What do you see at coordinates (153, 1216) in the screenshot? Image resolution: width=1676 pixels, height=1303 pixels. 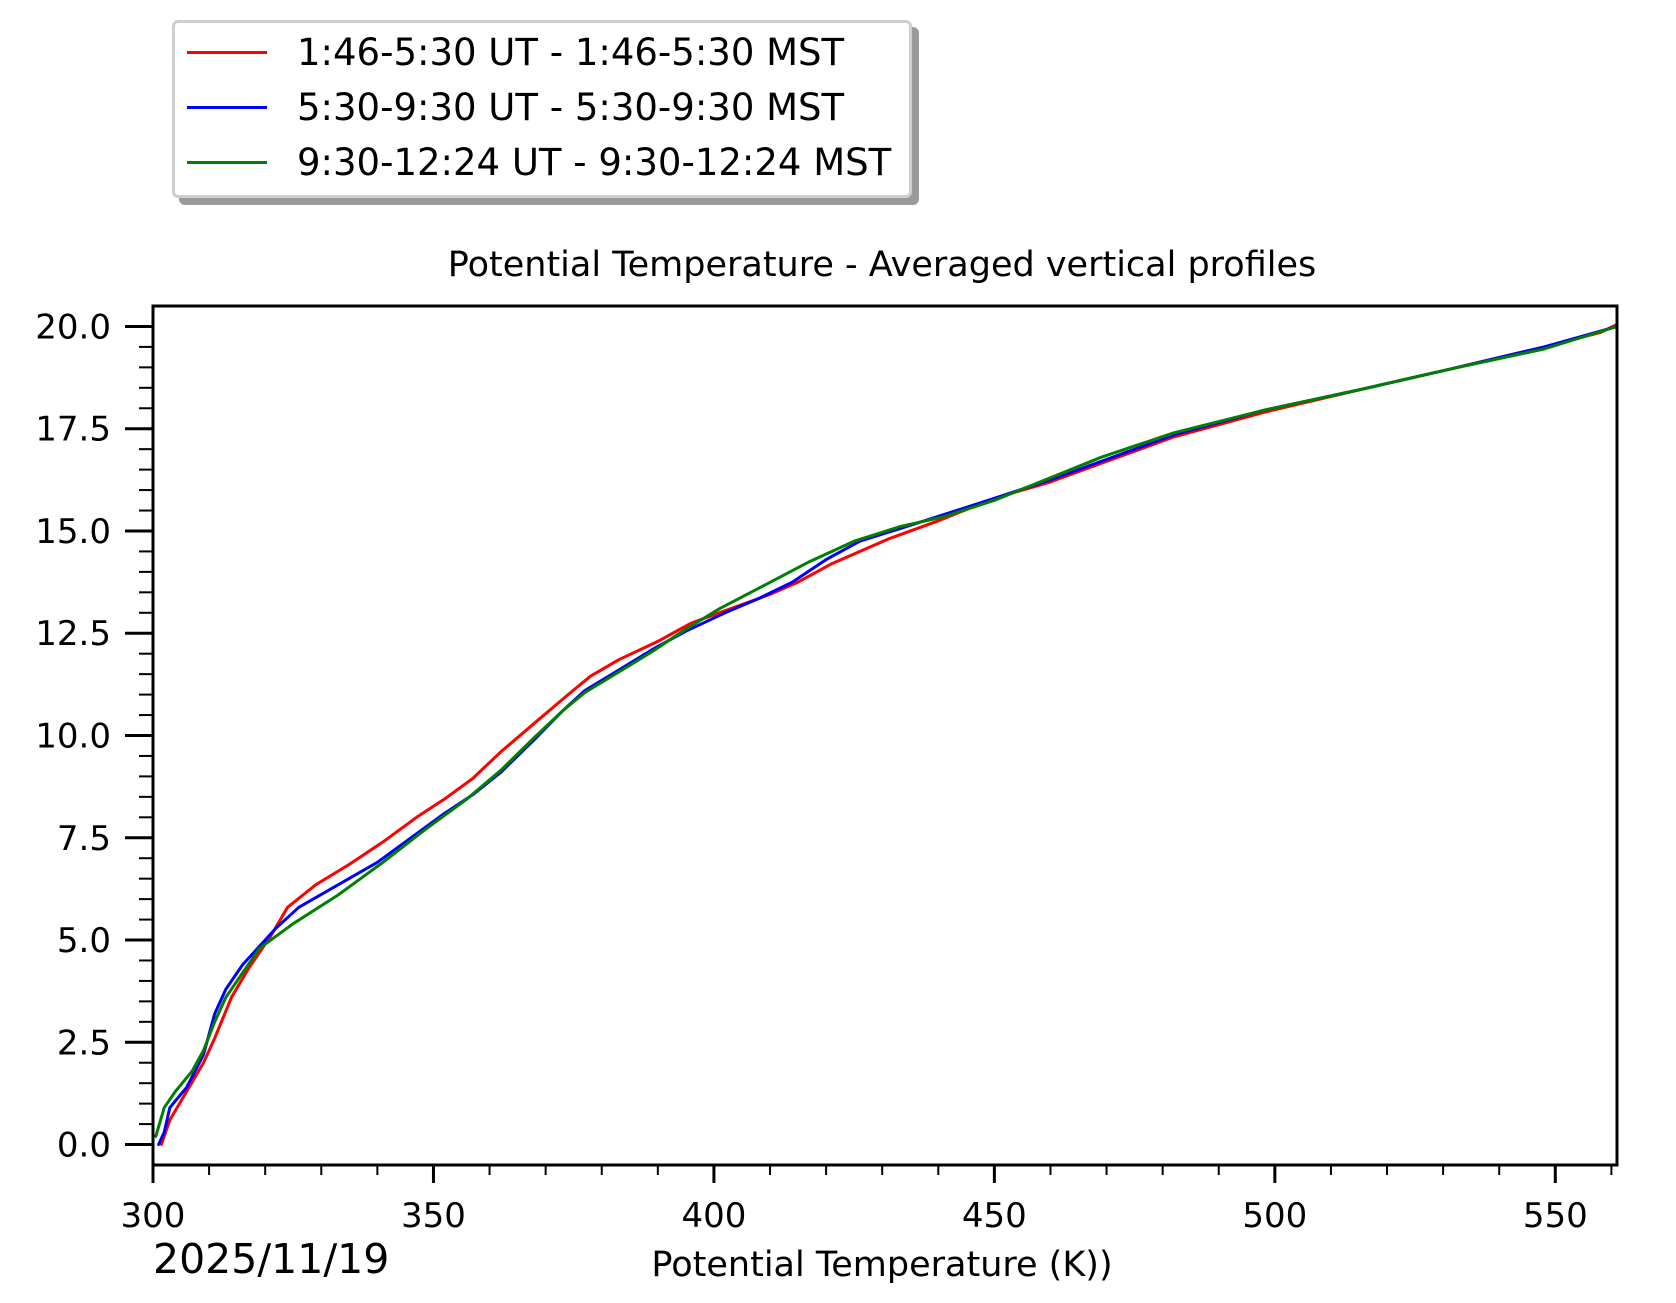 I see `x-tick-label: 300` at bounding box center [153, 1216].